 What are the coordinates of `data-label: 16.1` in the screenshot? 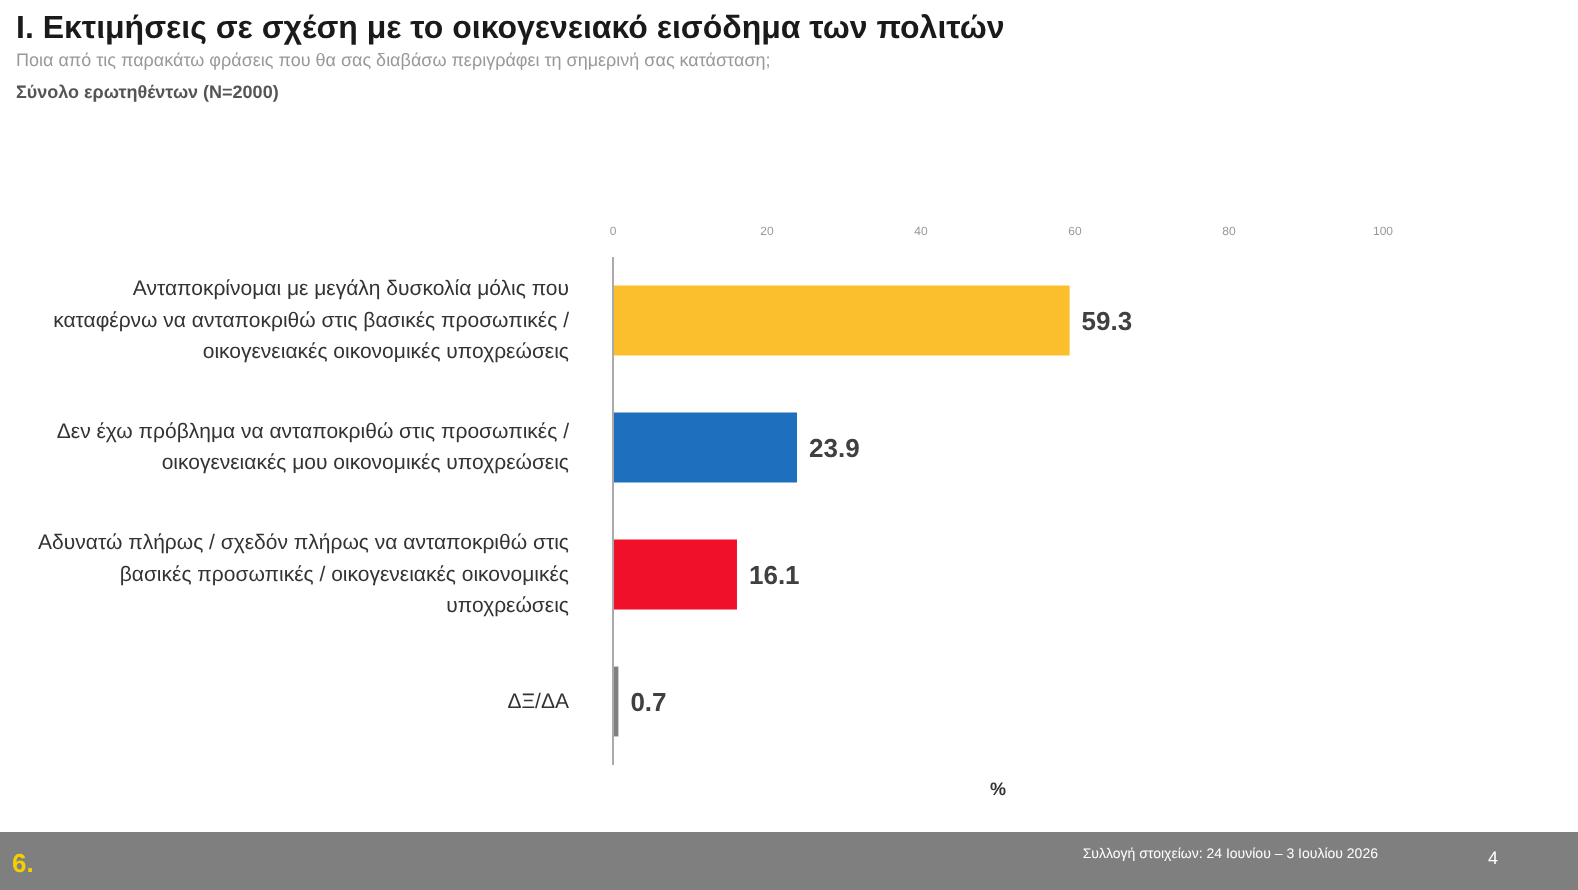 It's located at (774, 574).